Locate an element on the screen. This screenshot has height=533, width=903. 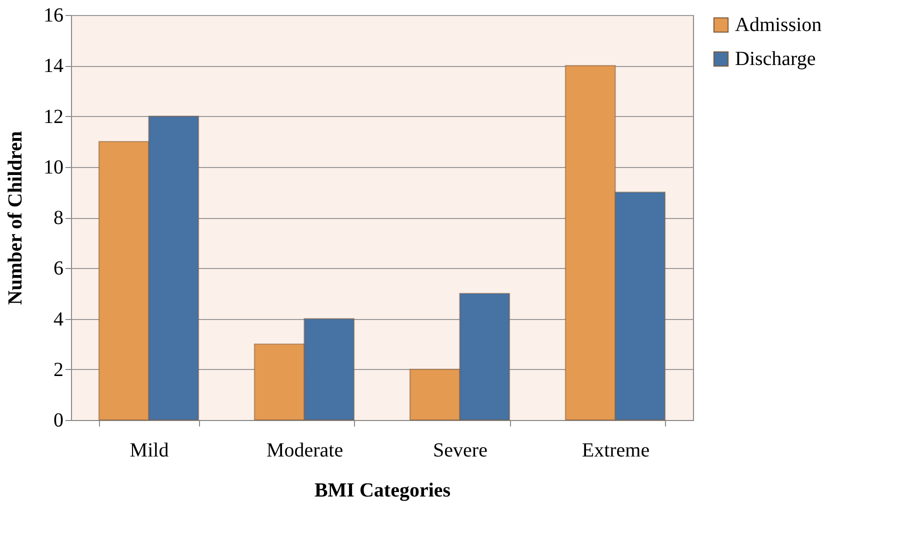
y-tick-label: 16 is located at coordinates (54, 15).